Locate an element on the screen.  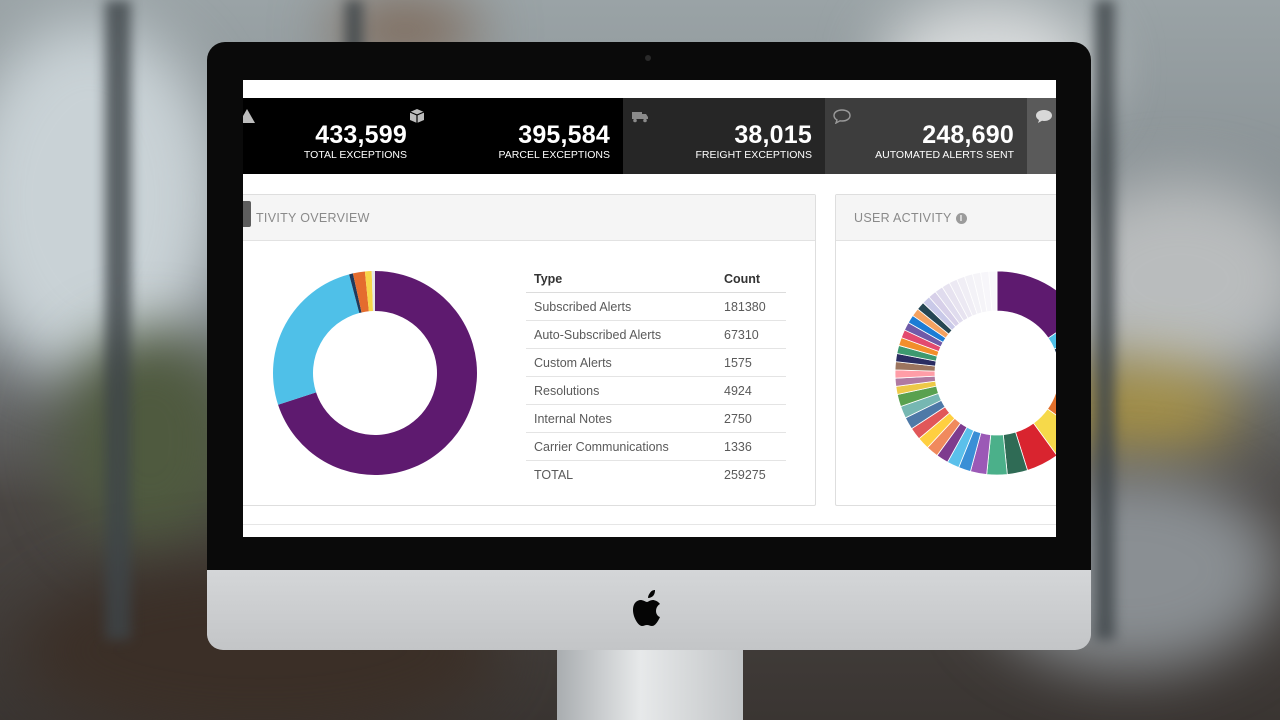
row-type: Resolutions is located at coordinates (621, 390).